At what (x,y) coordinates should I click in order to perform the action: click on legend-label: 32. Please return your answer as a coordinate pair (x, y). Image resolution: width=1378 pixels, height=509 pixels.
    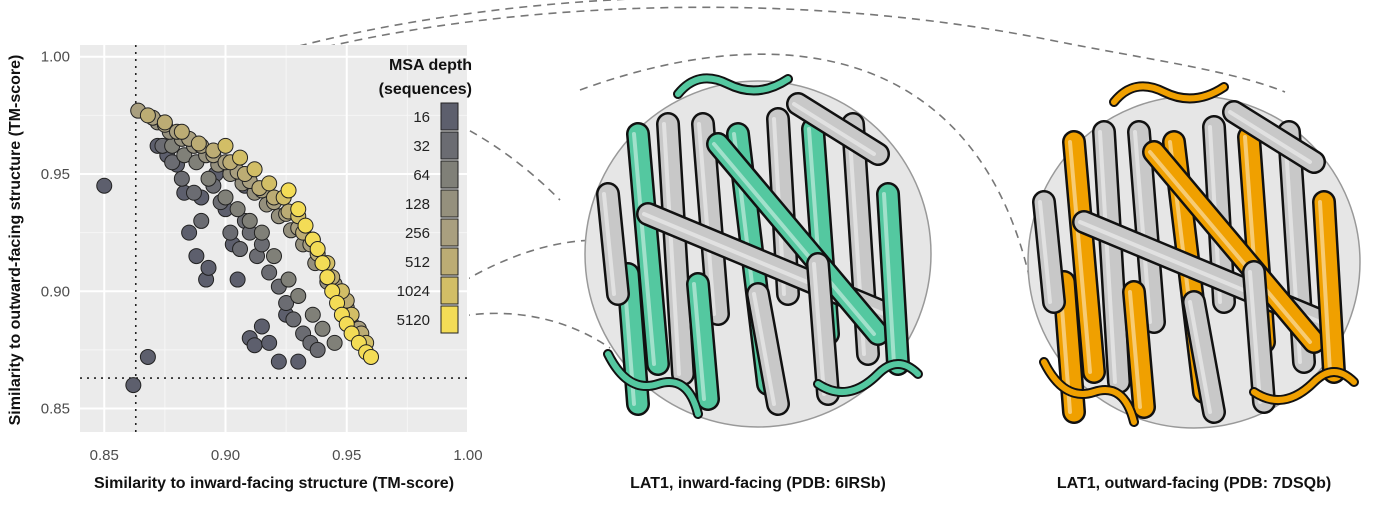
    Looking at the image, I should click on (421, 146).